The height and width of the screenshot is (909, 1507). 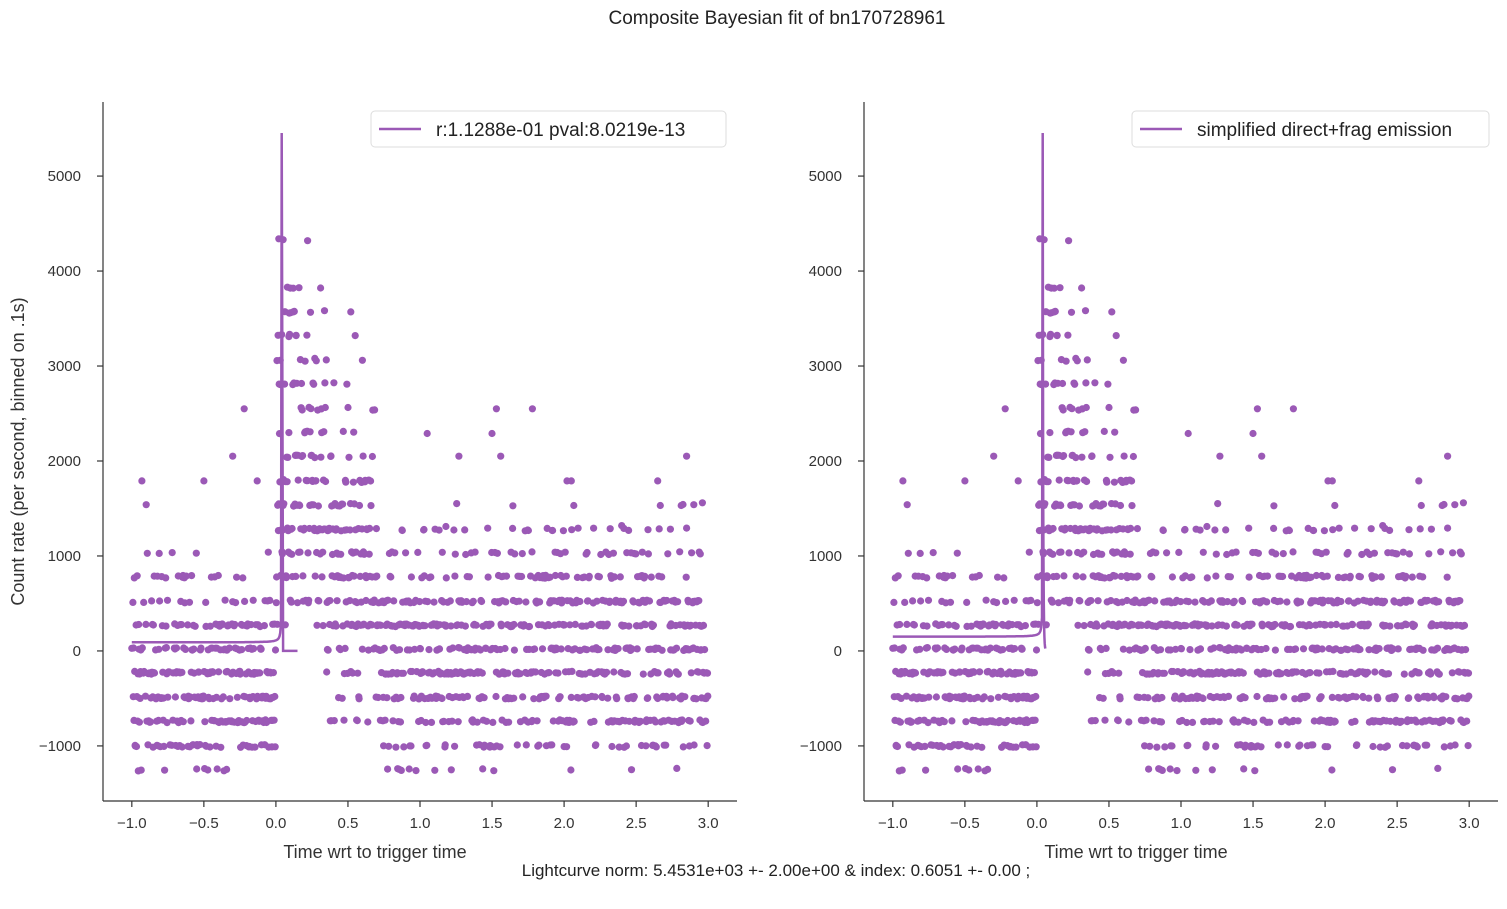 I want to click on y-tick-label: −1000, so click(x=821, y=746).